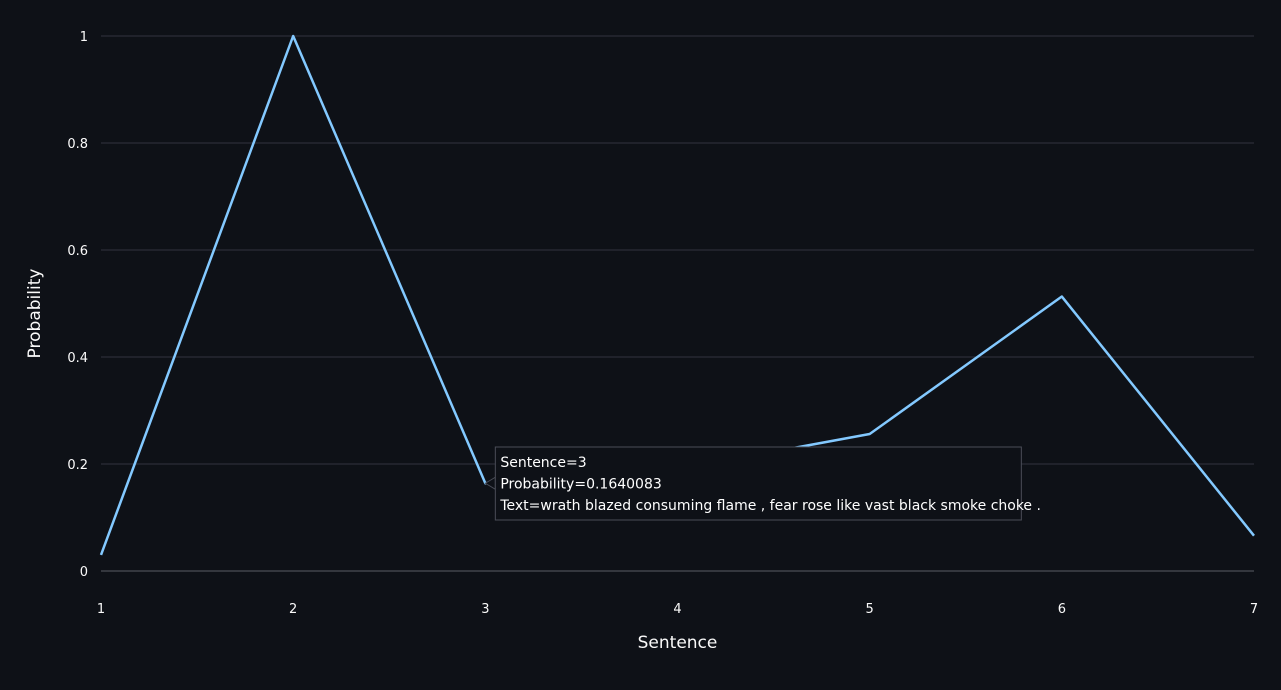 Image resolution: width=1281 pixels, height=690 pixels. I want to click on tooltip-line: Probability=0.1640083, so click(580, 485).